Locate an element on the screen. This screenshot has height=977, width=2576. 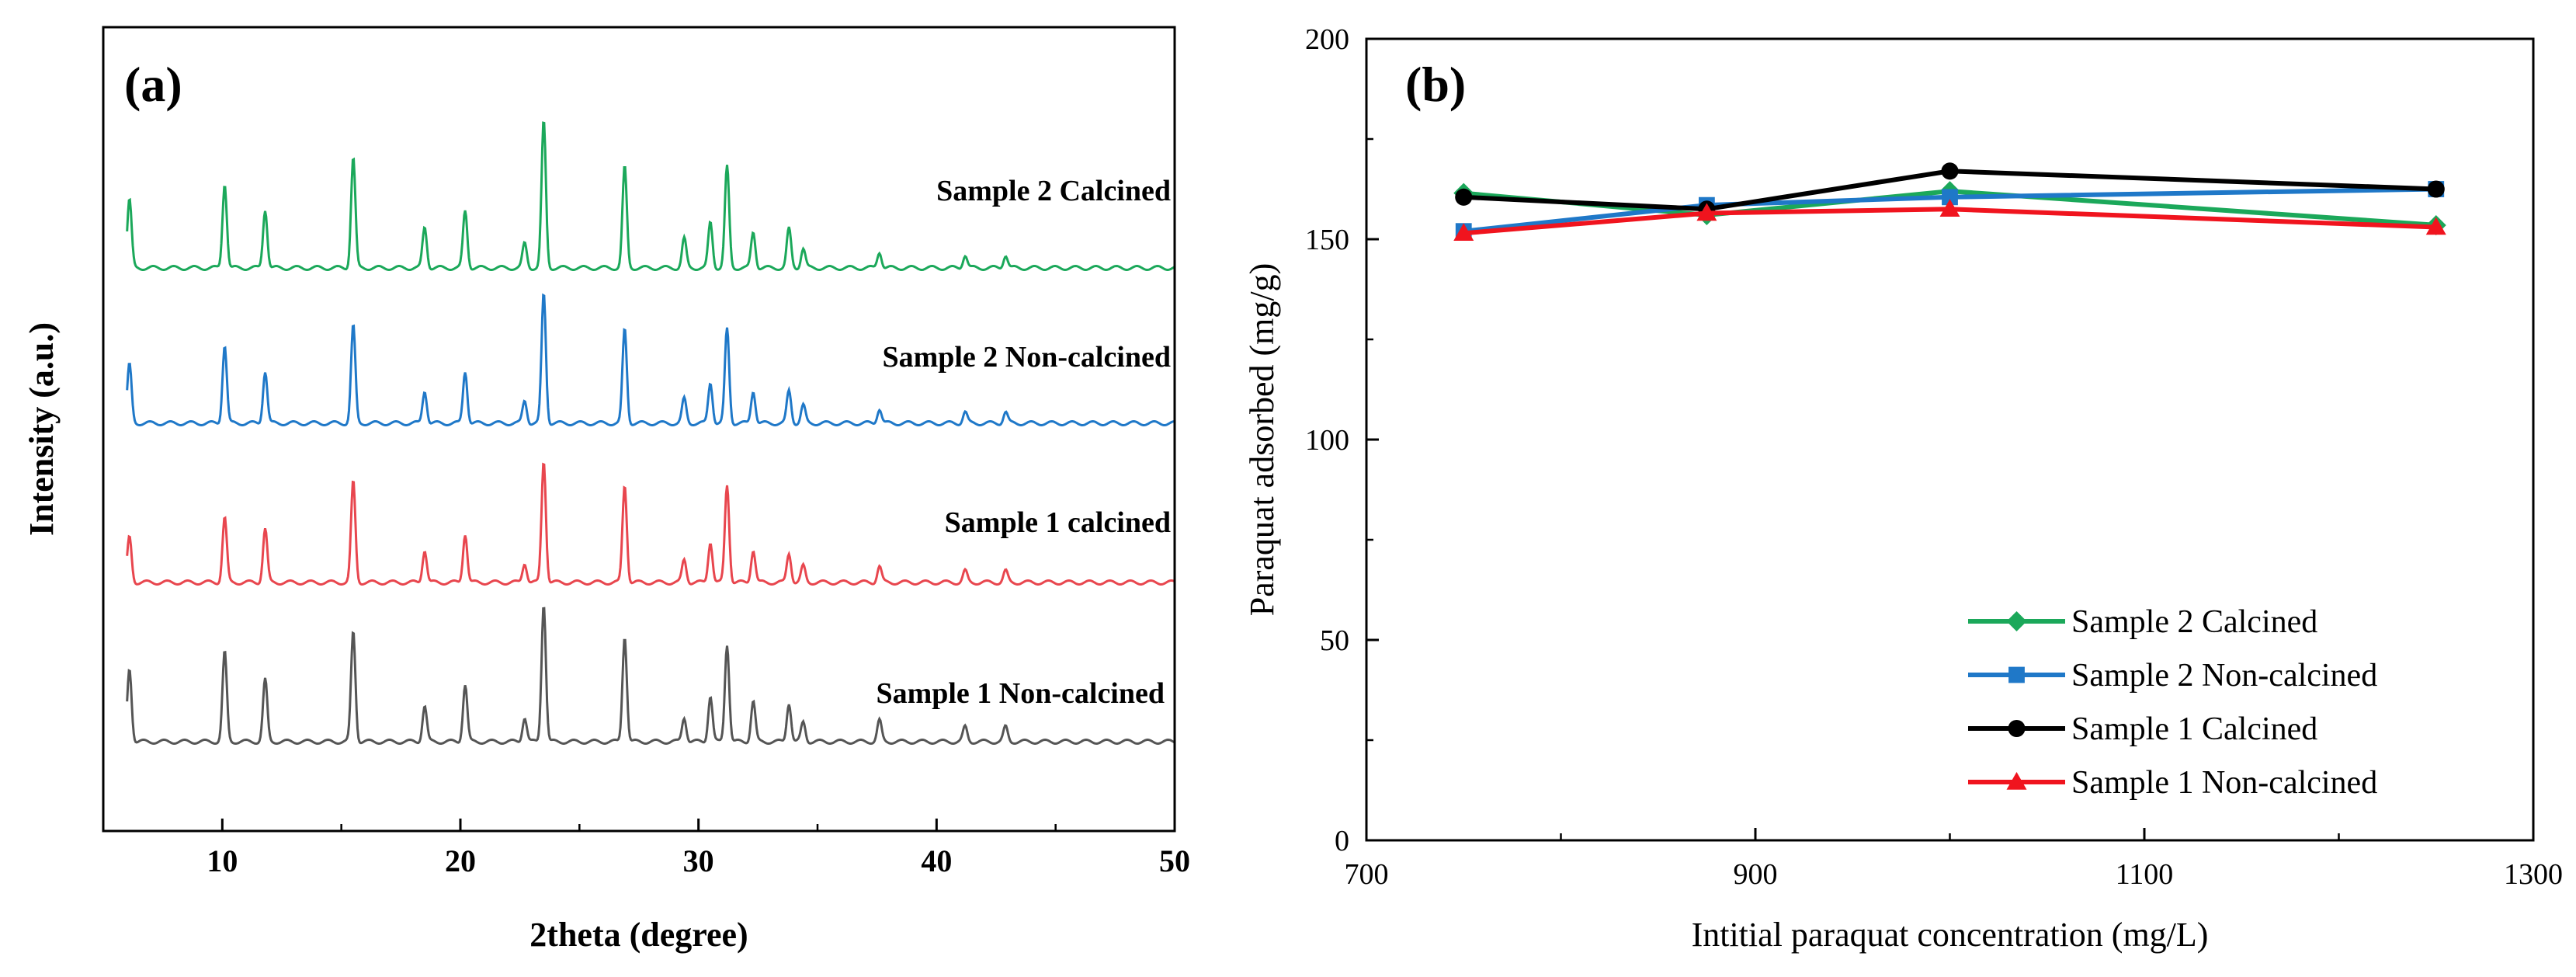
adsorption-y-tick-label: 100 is located at coordinates (1327, 441).